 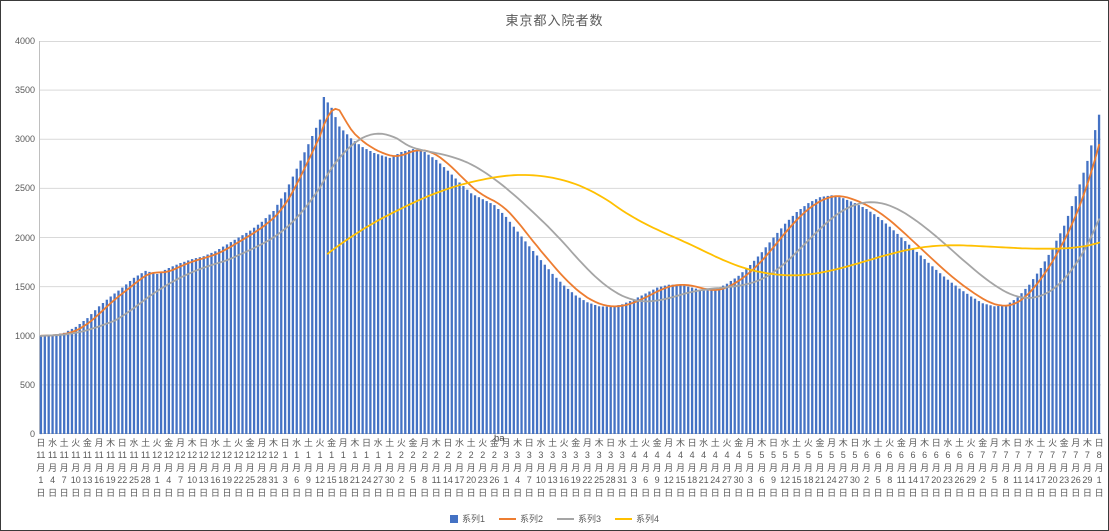 What do you see at coordinates (564, 468) in the screenshot?
I see `x-tick-label: 火 3 月 16 日` at bounding box center [564, 468].